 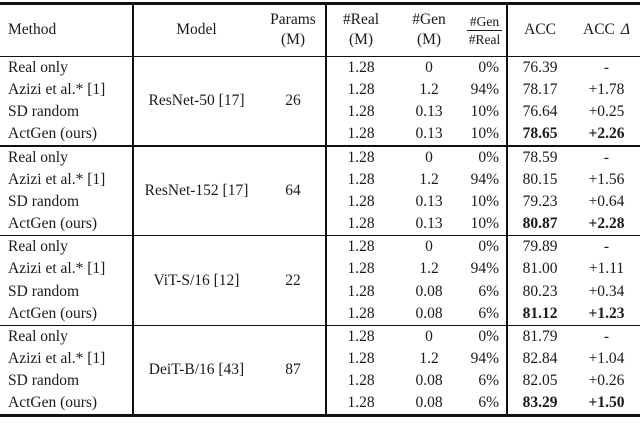 What do you see at coordinates (293, 19) in the screenshot?
I see `header-params-label: Params` at bounding box center [293, 19].